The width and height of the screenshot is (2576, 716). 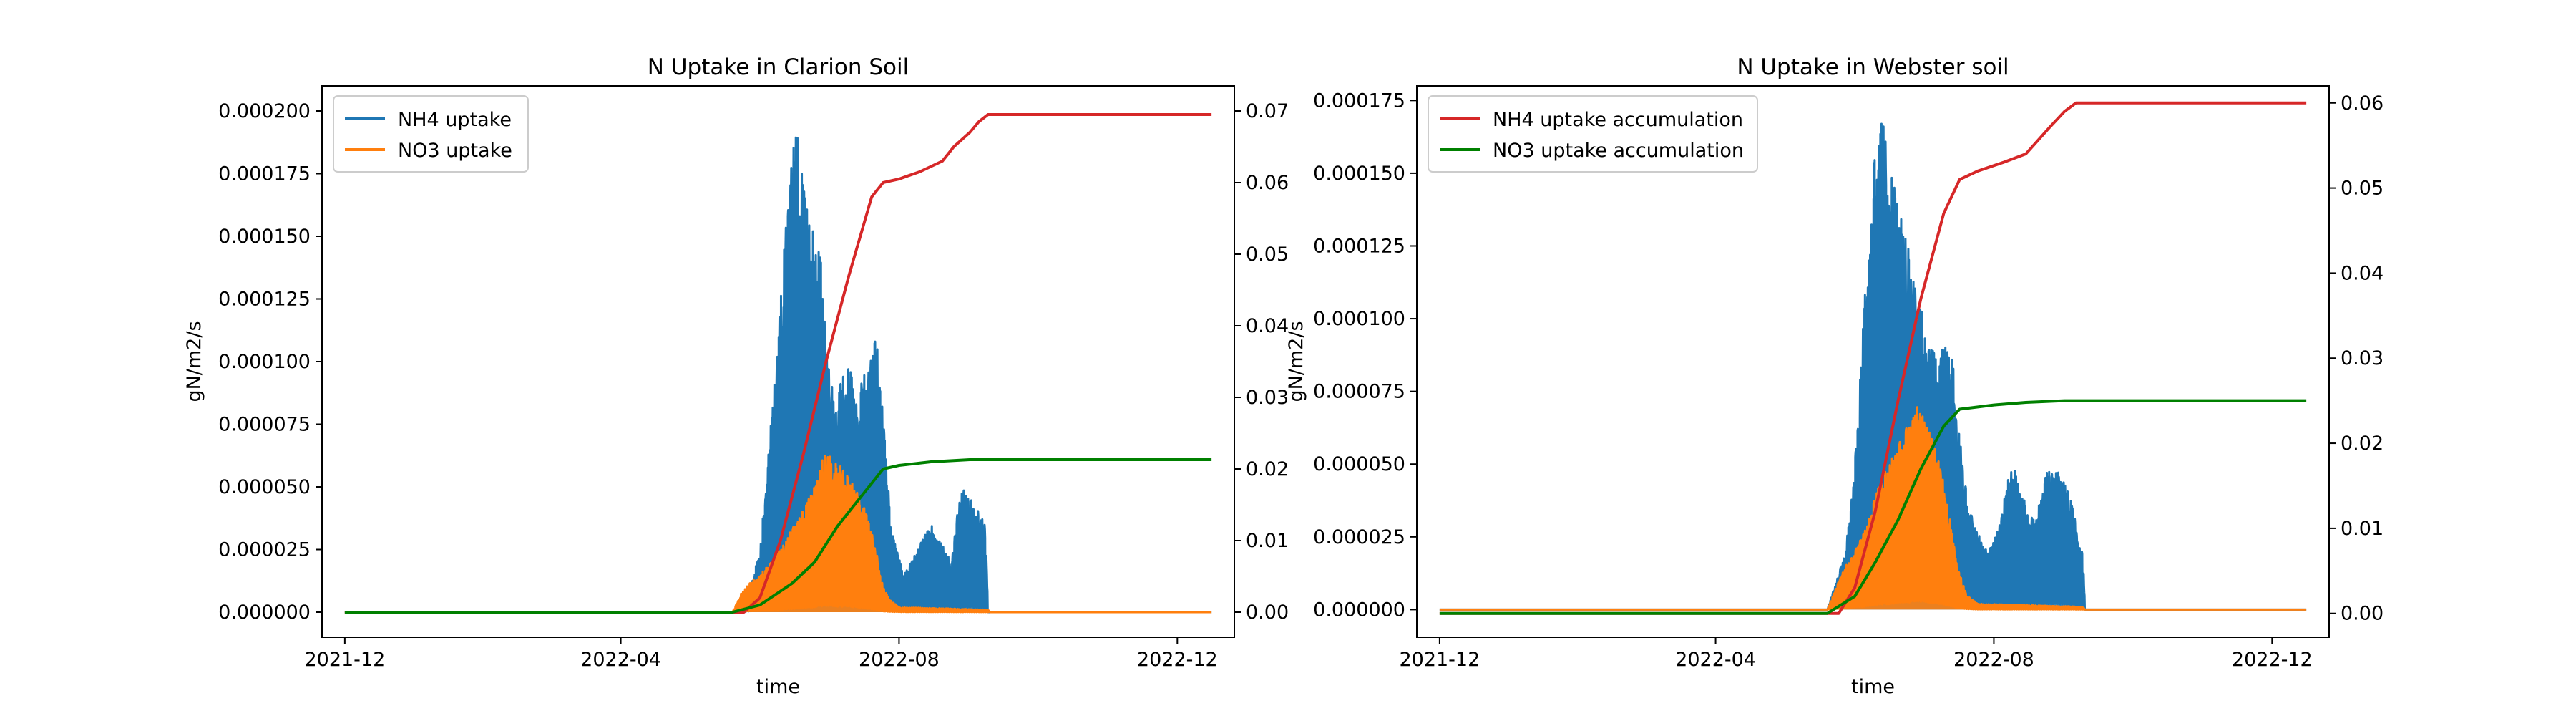 What do you see at coordinates (1618, 120) in the screenshot?
I see `legend-entry-label: NH4 uptake accumulation` at bounding box center [1618, 120].